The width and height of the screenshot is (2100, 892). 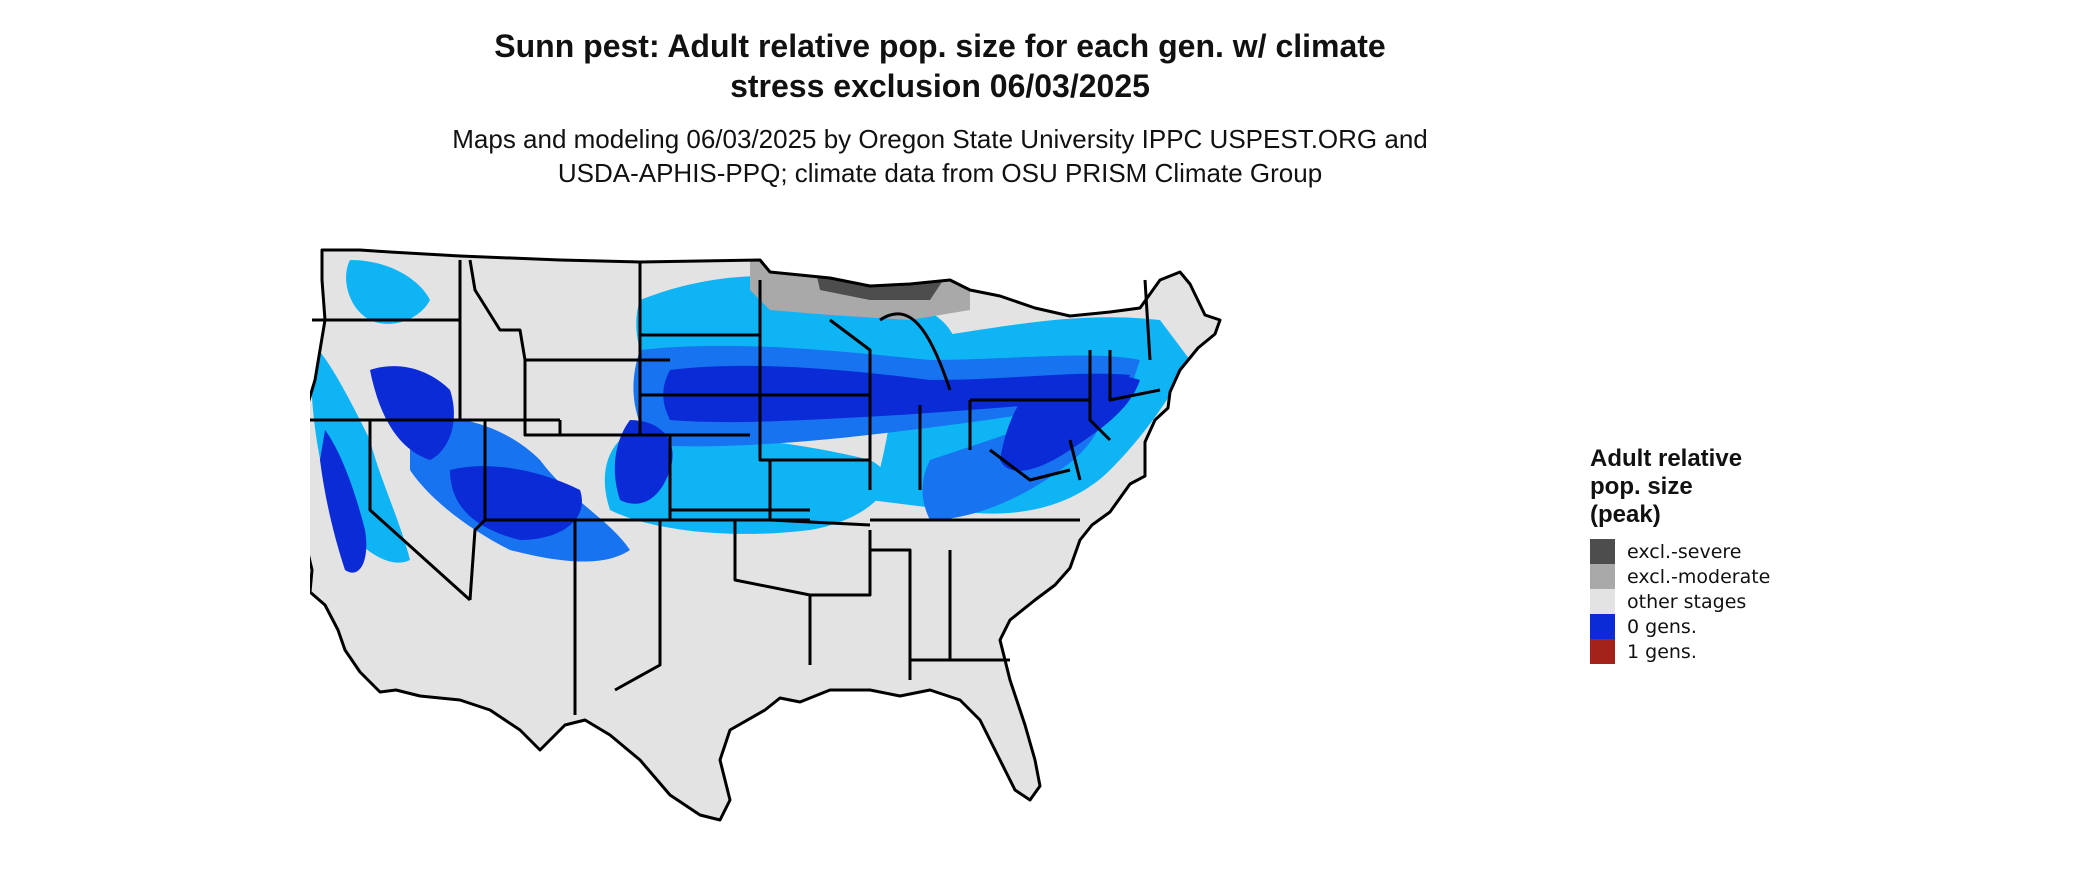 I want to click on border-tn-al-ms, so click(x=891, y=614).